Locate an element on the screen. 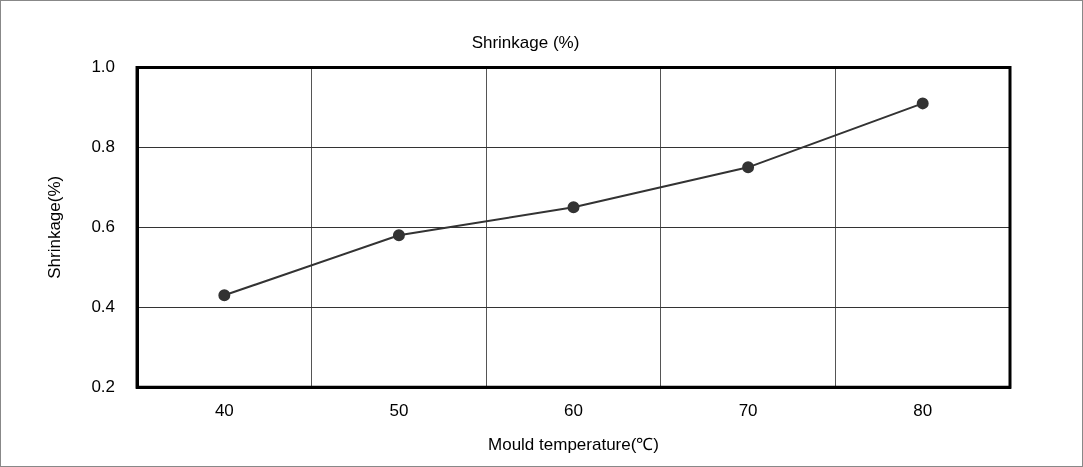 The image size is (1083, 467). y-tick-label: 0.6 is located at coordinates (103, 226).